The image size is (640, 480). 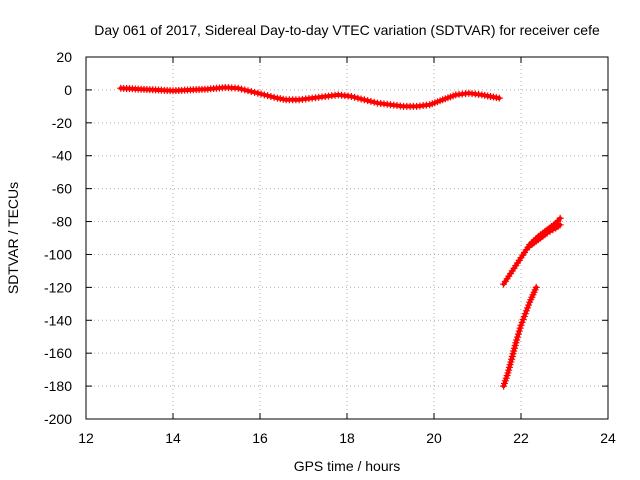 What do you see at coordinates (62, 123) in the screenshot?
I see `y-tick-label: -20` at bounding box center [62, 123].